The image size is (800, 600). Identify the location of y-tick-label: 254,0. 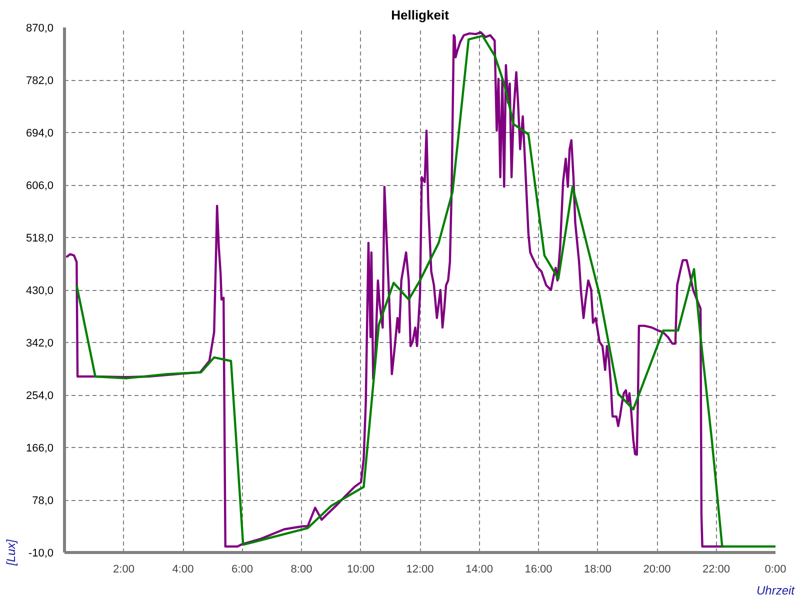
(40, 396).